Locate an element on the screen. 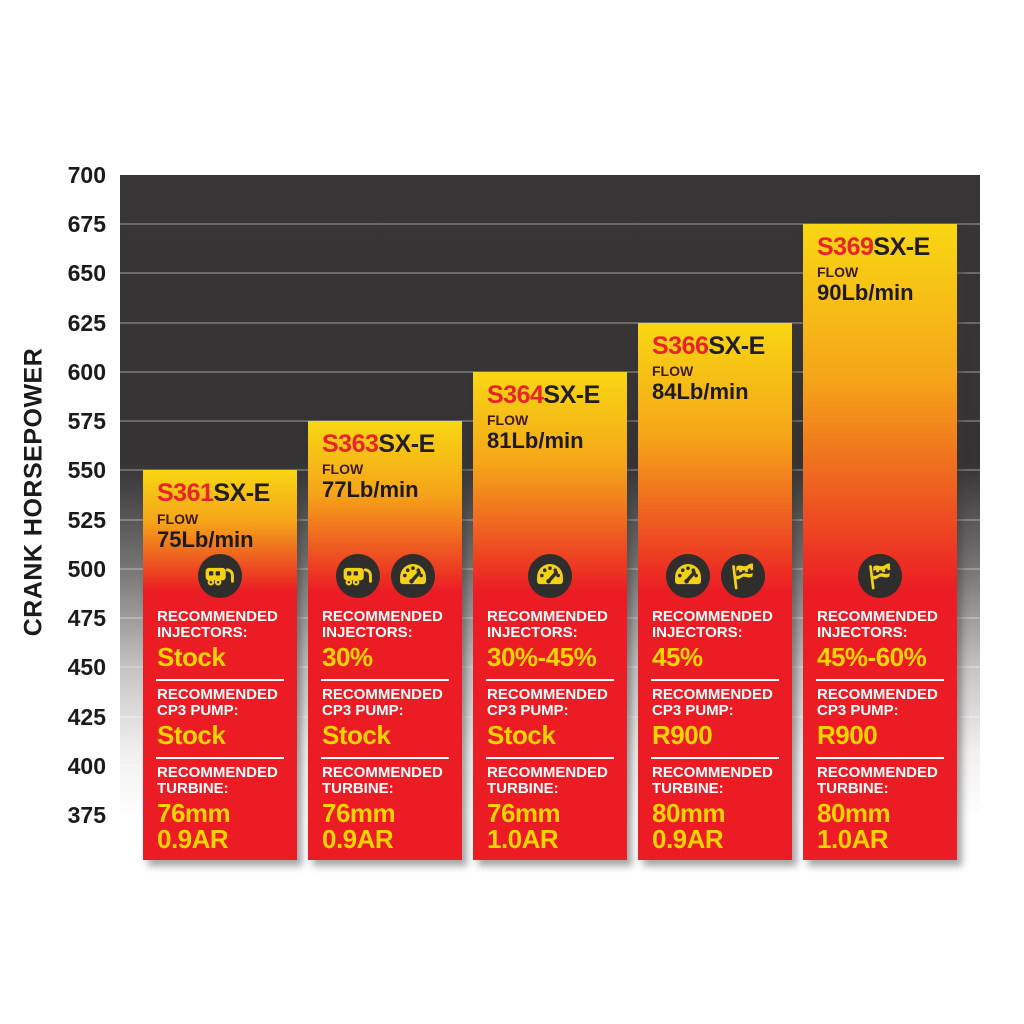 The height and width of the screenshot is (1024, 1024). model-name: S363SX-E is located at coordinates (385, 444).